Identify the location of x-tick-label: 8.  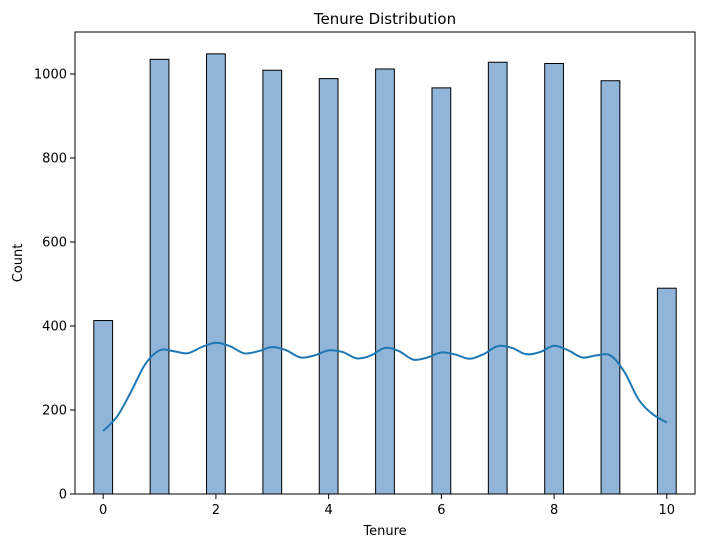
(554, 510).